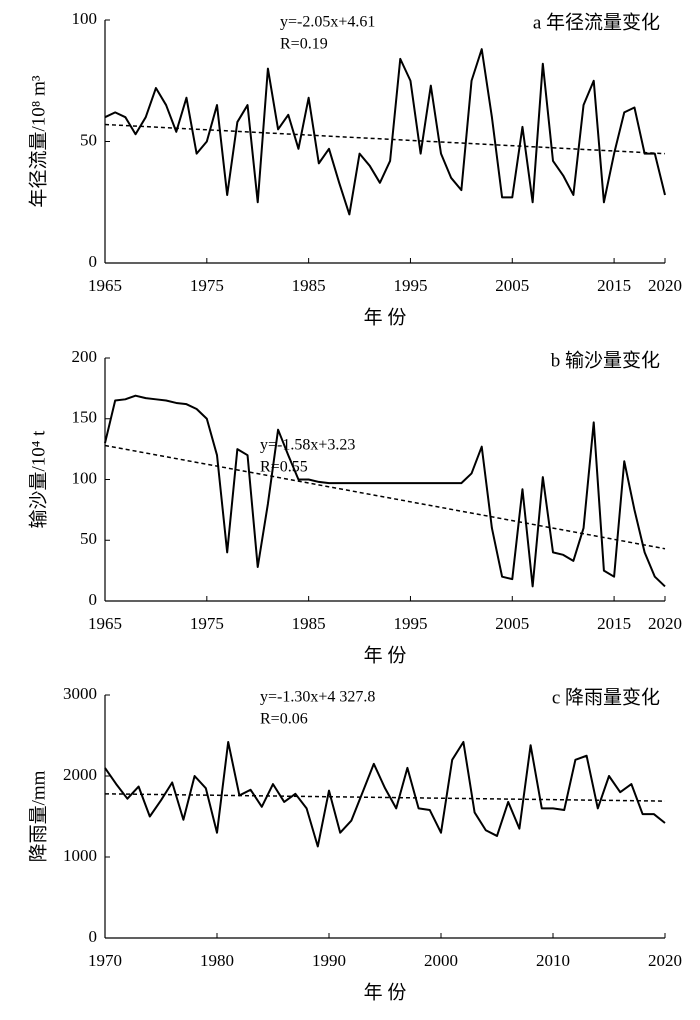  I want to click on y-tick-label: 1000, so click(80, 855).